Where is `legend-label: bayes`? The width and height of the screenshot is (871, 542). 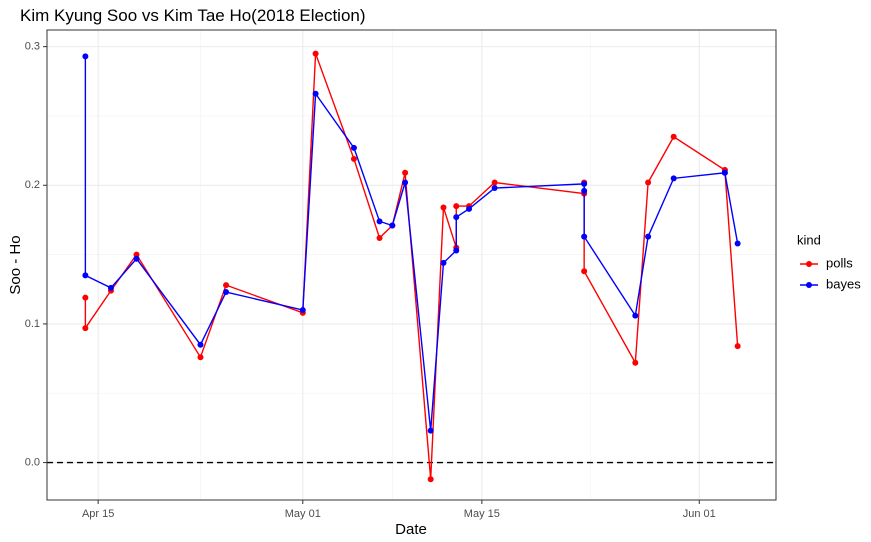
legend-label: bayes is located at coordinates (843, 283).